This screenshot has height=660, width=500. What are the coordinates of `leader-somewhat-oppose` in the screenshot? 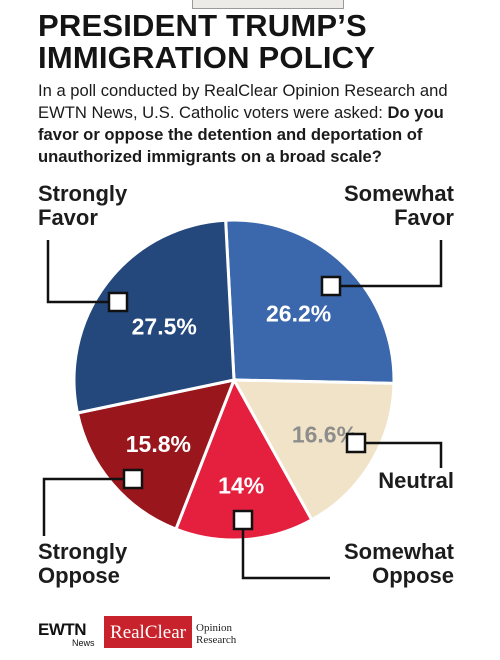 It's located at (285, 550).